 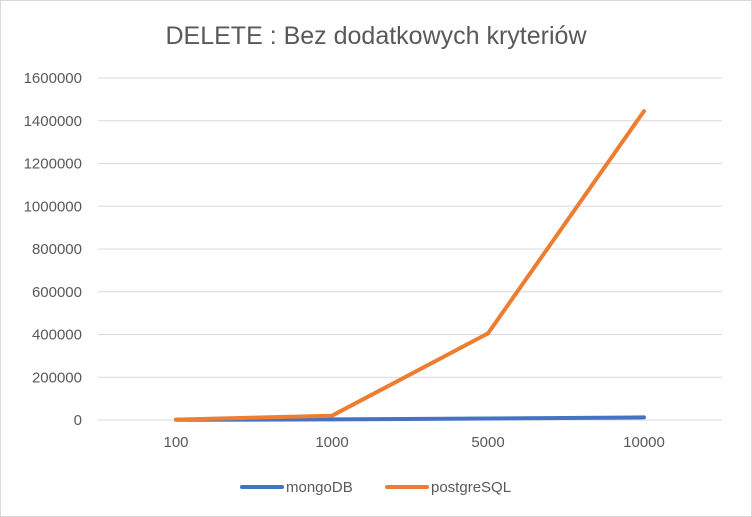 I want to click on y-tick-label: 600000, so click(x=57, y=292).